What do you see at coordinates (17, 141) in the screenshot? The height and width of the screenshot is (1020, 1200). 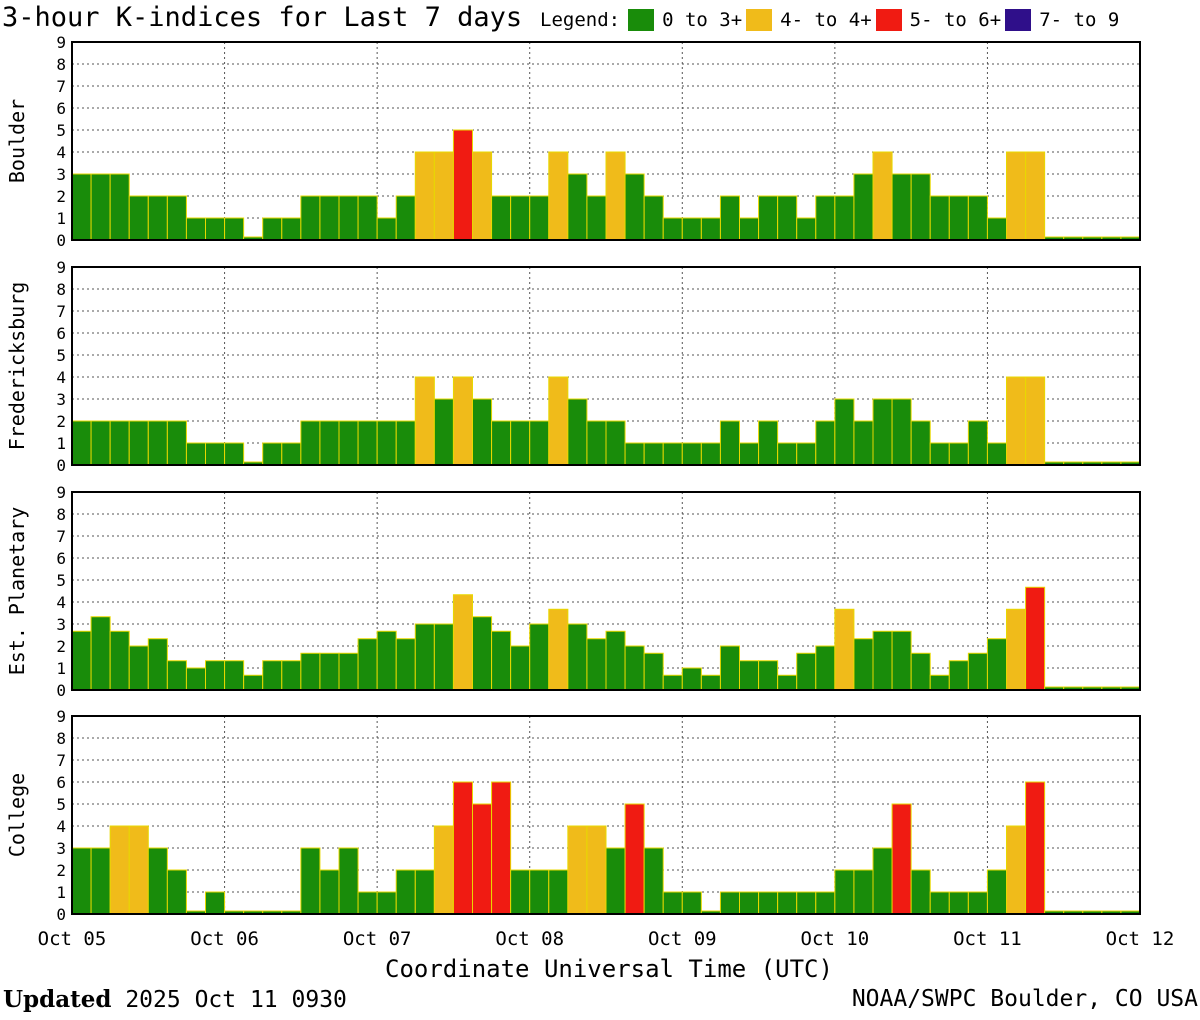 I see `panel-label-boulder: Boulder` at bounding box center [17, 141].